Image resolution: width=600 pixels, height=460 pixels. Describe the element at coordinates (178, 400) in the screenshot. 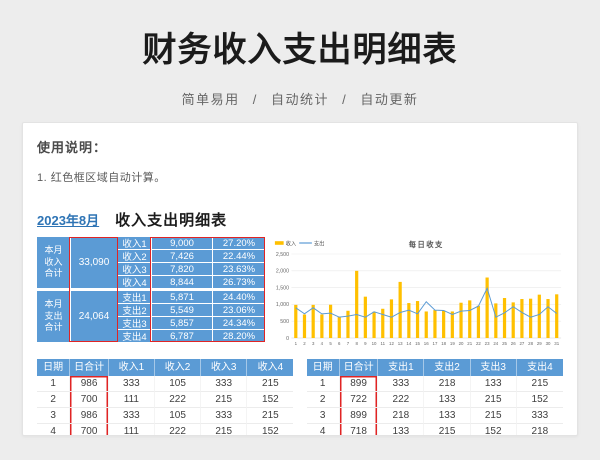

I see `detail-cell: 222` at that location.